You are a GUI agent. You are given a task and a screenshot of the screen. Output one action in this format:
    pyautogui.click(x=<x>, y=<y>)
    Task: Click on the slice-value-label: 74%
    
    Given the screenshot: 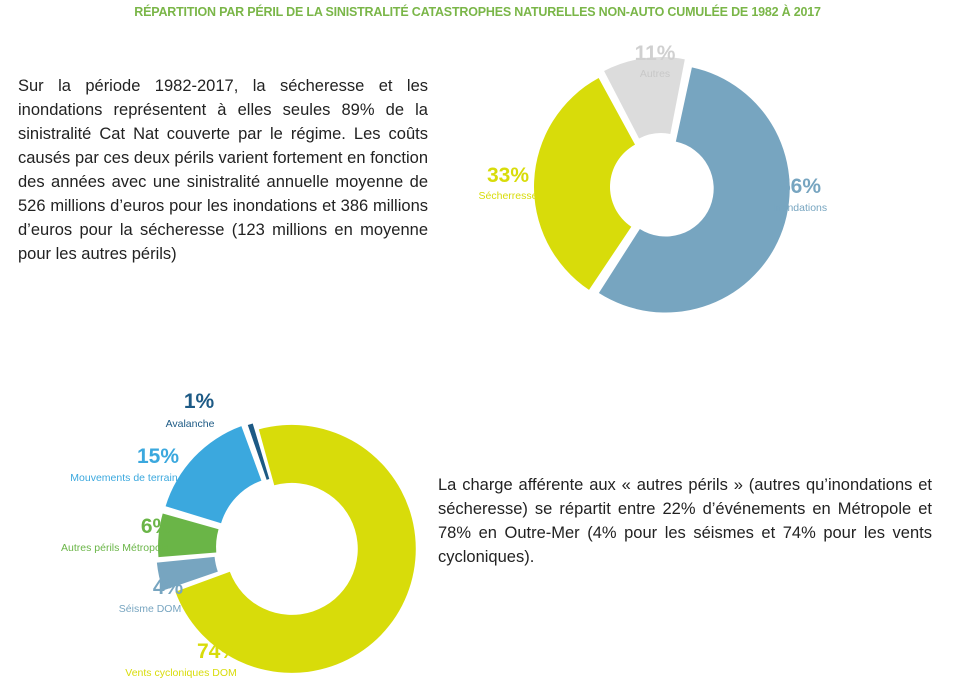 What is the action you would take?
    pyautogui.click(x=218, y=651)
    